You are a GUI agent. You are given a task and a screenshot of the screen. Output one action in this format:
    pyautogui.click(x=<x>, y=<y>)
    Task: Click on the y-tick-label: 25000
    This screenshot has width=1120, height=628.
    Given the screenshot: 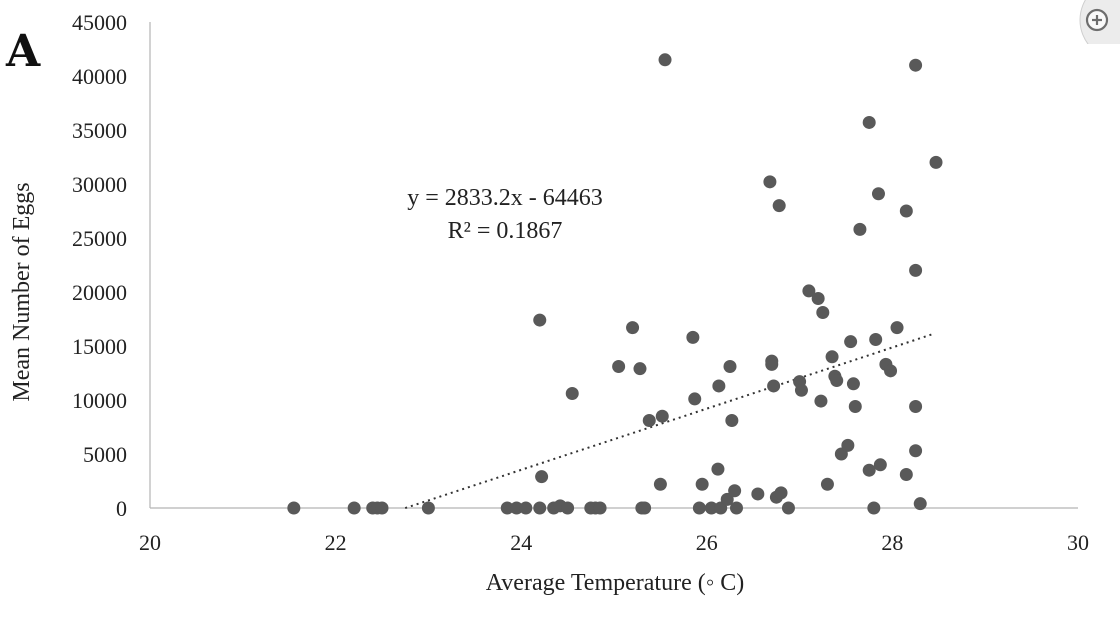 What is the action you would take?
    pyautogui.click(x=99, y=238)
    